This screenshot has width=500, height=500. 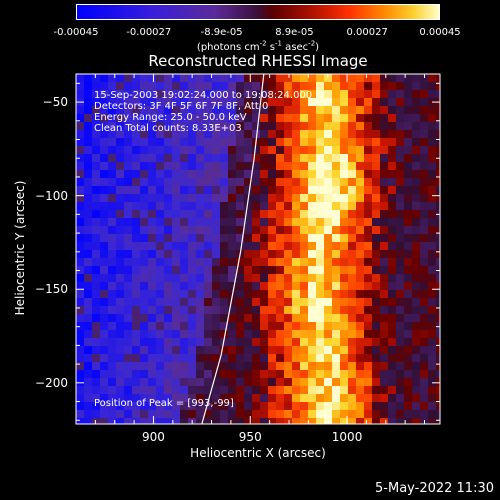 What do you see at coordinates (153, 437) in the screenshot?
I see `x-tick-label: 900` at bounding box center [153, 437].